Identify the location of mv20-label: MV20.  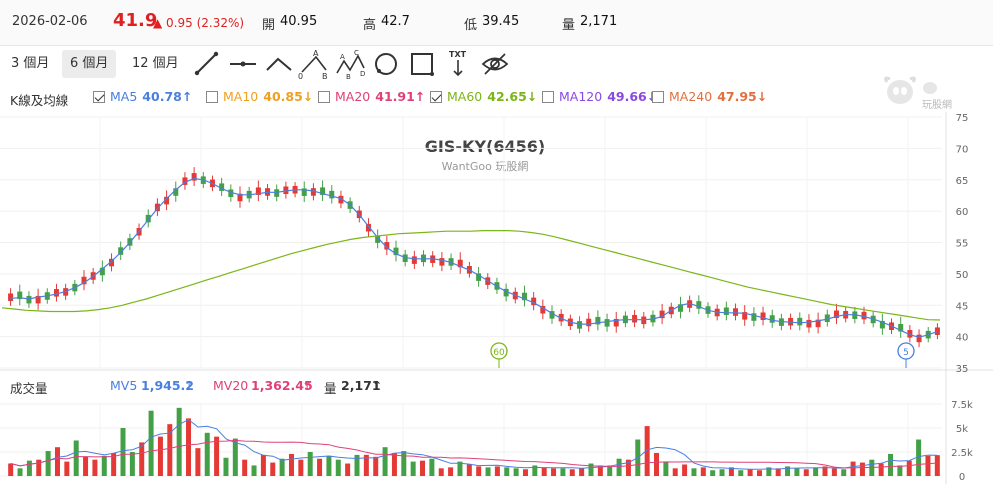
(231, 385).